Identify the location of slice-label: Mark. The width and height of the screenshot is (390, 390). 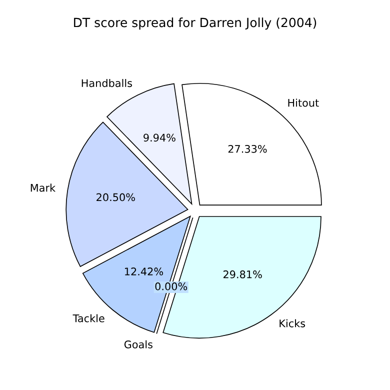
(43, 188).